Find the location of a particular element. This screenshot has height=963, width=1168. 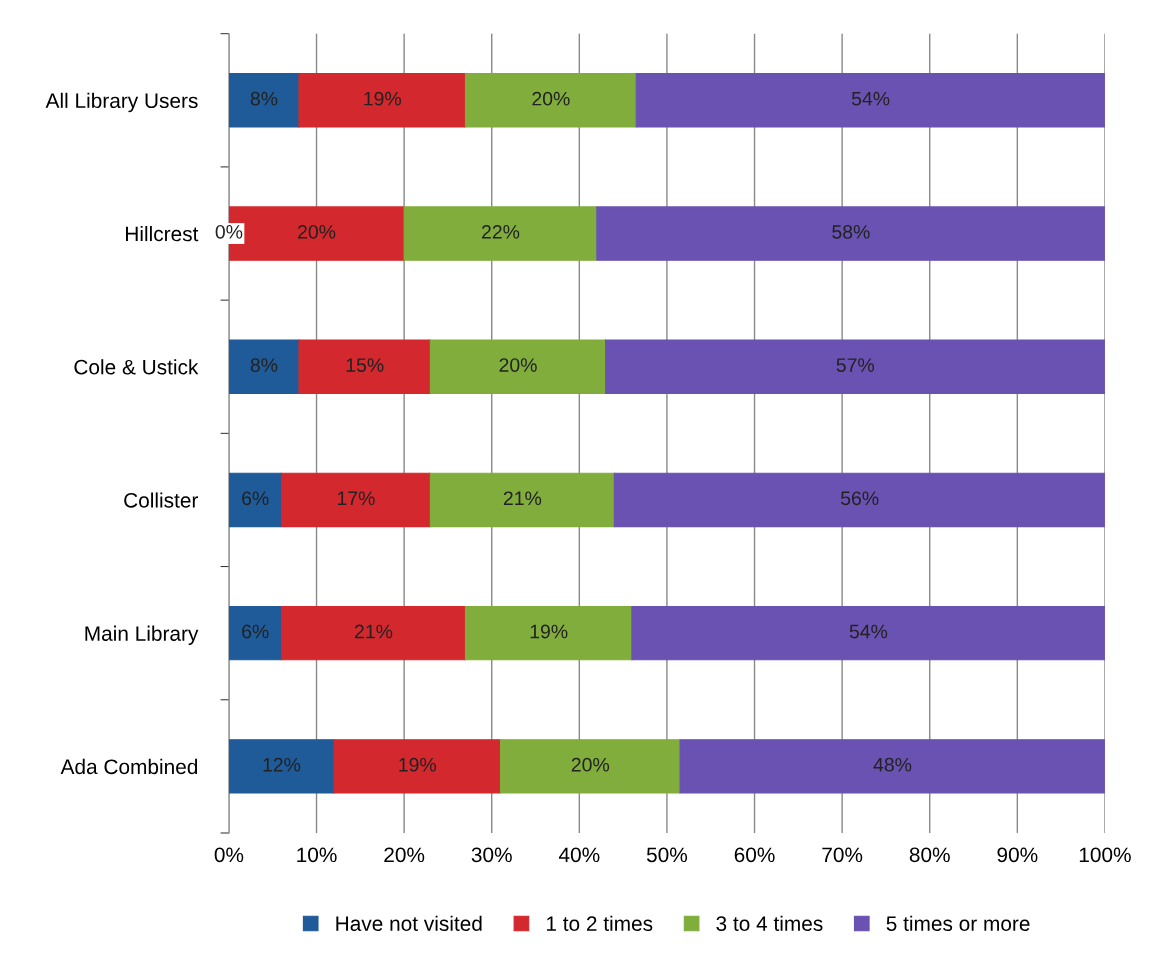

data-label: 15% is located at coordinates (365, 365).